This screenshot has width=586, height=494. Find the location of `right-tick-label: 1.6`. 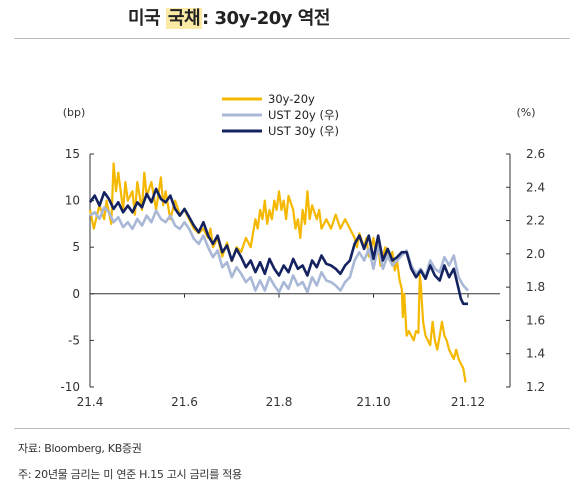

right-tick-label: 1.6 is located at coordinates (535, 320).